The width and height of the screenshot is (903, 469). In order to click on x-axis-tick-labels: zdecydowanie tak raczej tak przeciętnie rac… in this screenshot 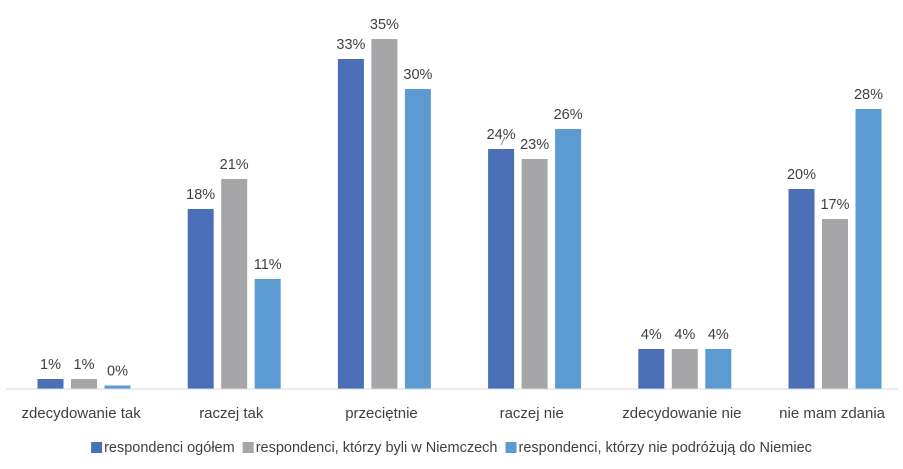, I will do `click(453, 413)`.